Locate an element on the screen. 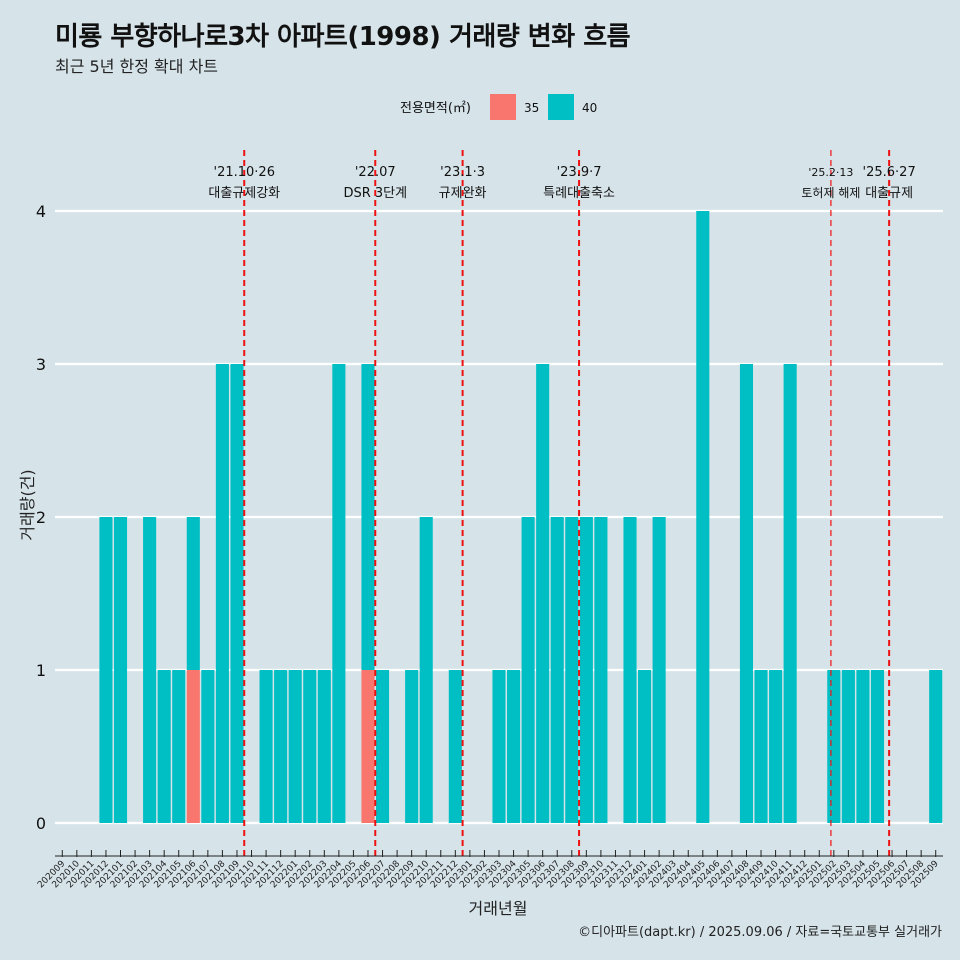 This screenshot has width=960, height=960. y-tick-label: 3 is located at coordinates (41, 364).